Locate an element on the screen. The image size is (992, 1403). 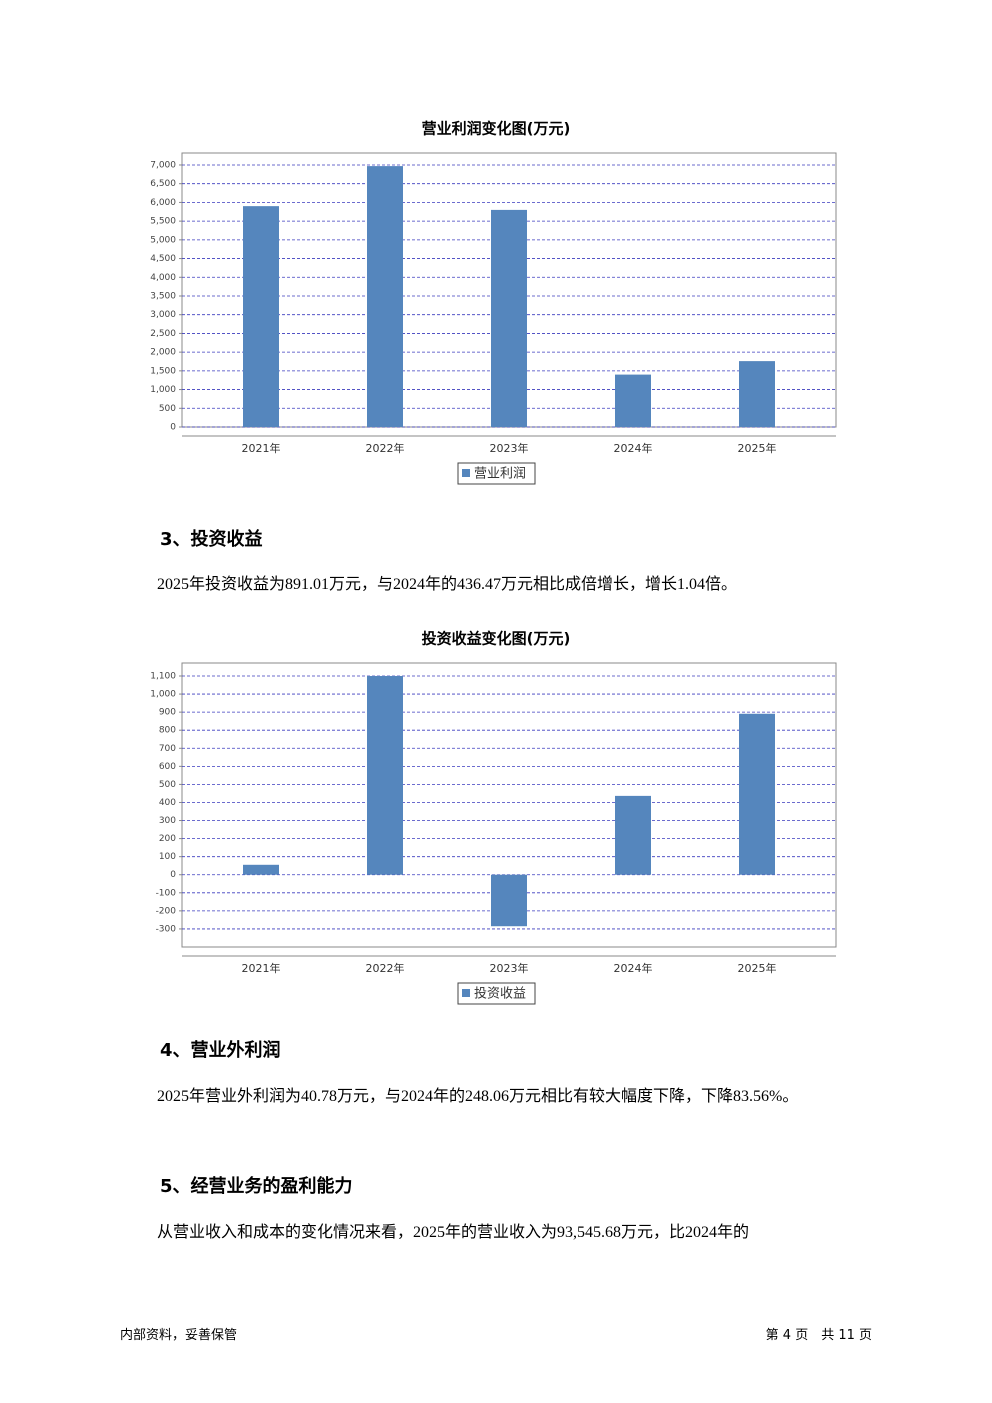
legend-label: 投资收益 is located at coordinates (500, 994).